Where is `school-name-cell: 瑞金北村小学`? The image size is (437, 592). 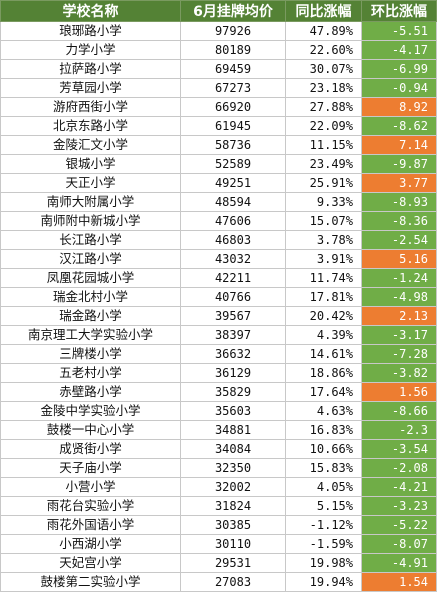
school-name-cell: 瑞金北村小学 is located at coordinates (90, 297).